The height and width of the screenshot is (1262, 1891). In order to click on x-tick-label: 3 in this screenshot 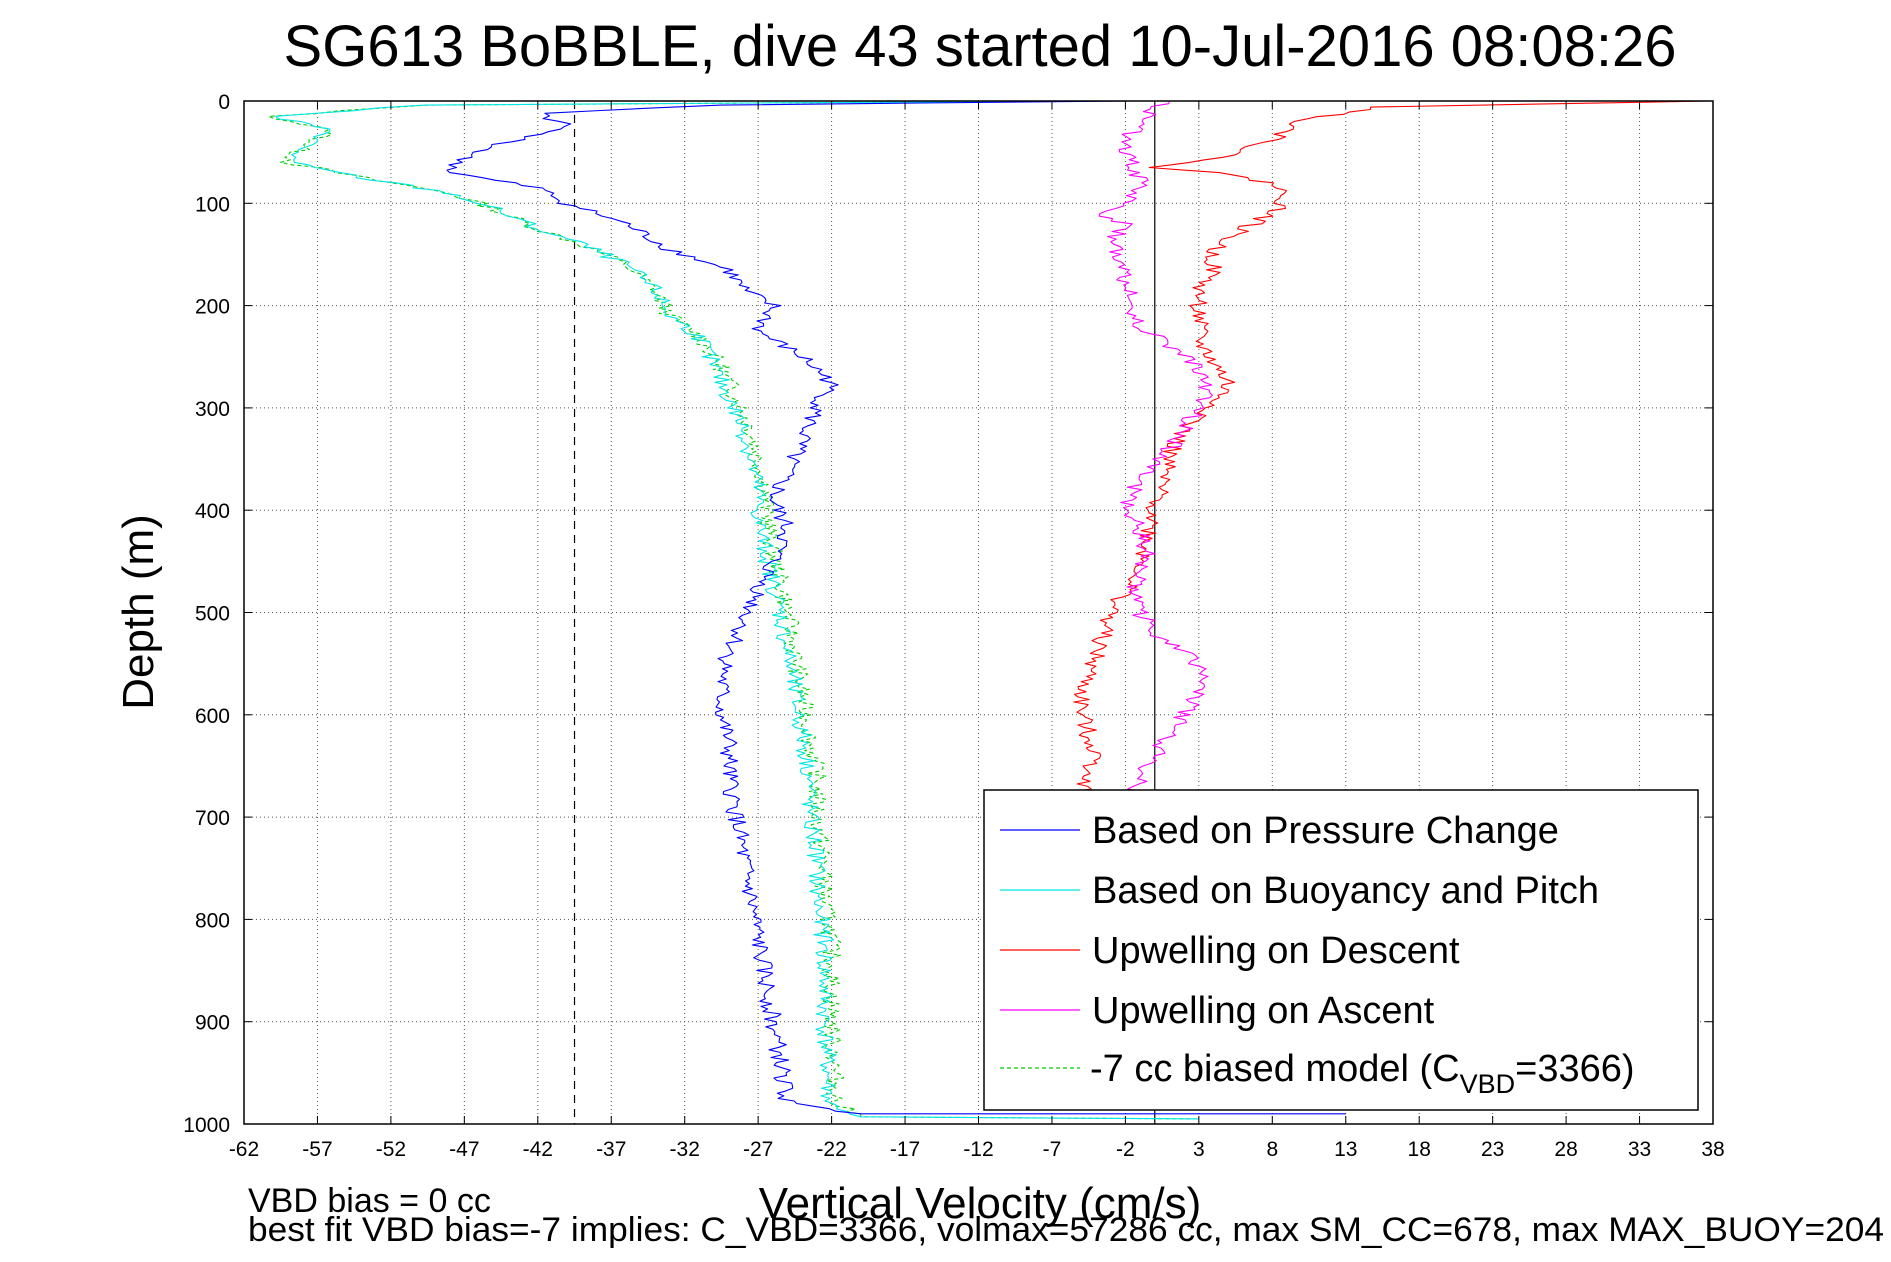, I will do `click(1199, 1149)`.